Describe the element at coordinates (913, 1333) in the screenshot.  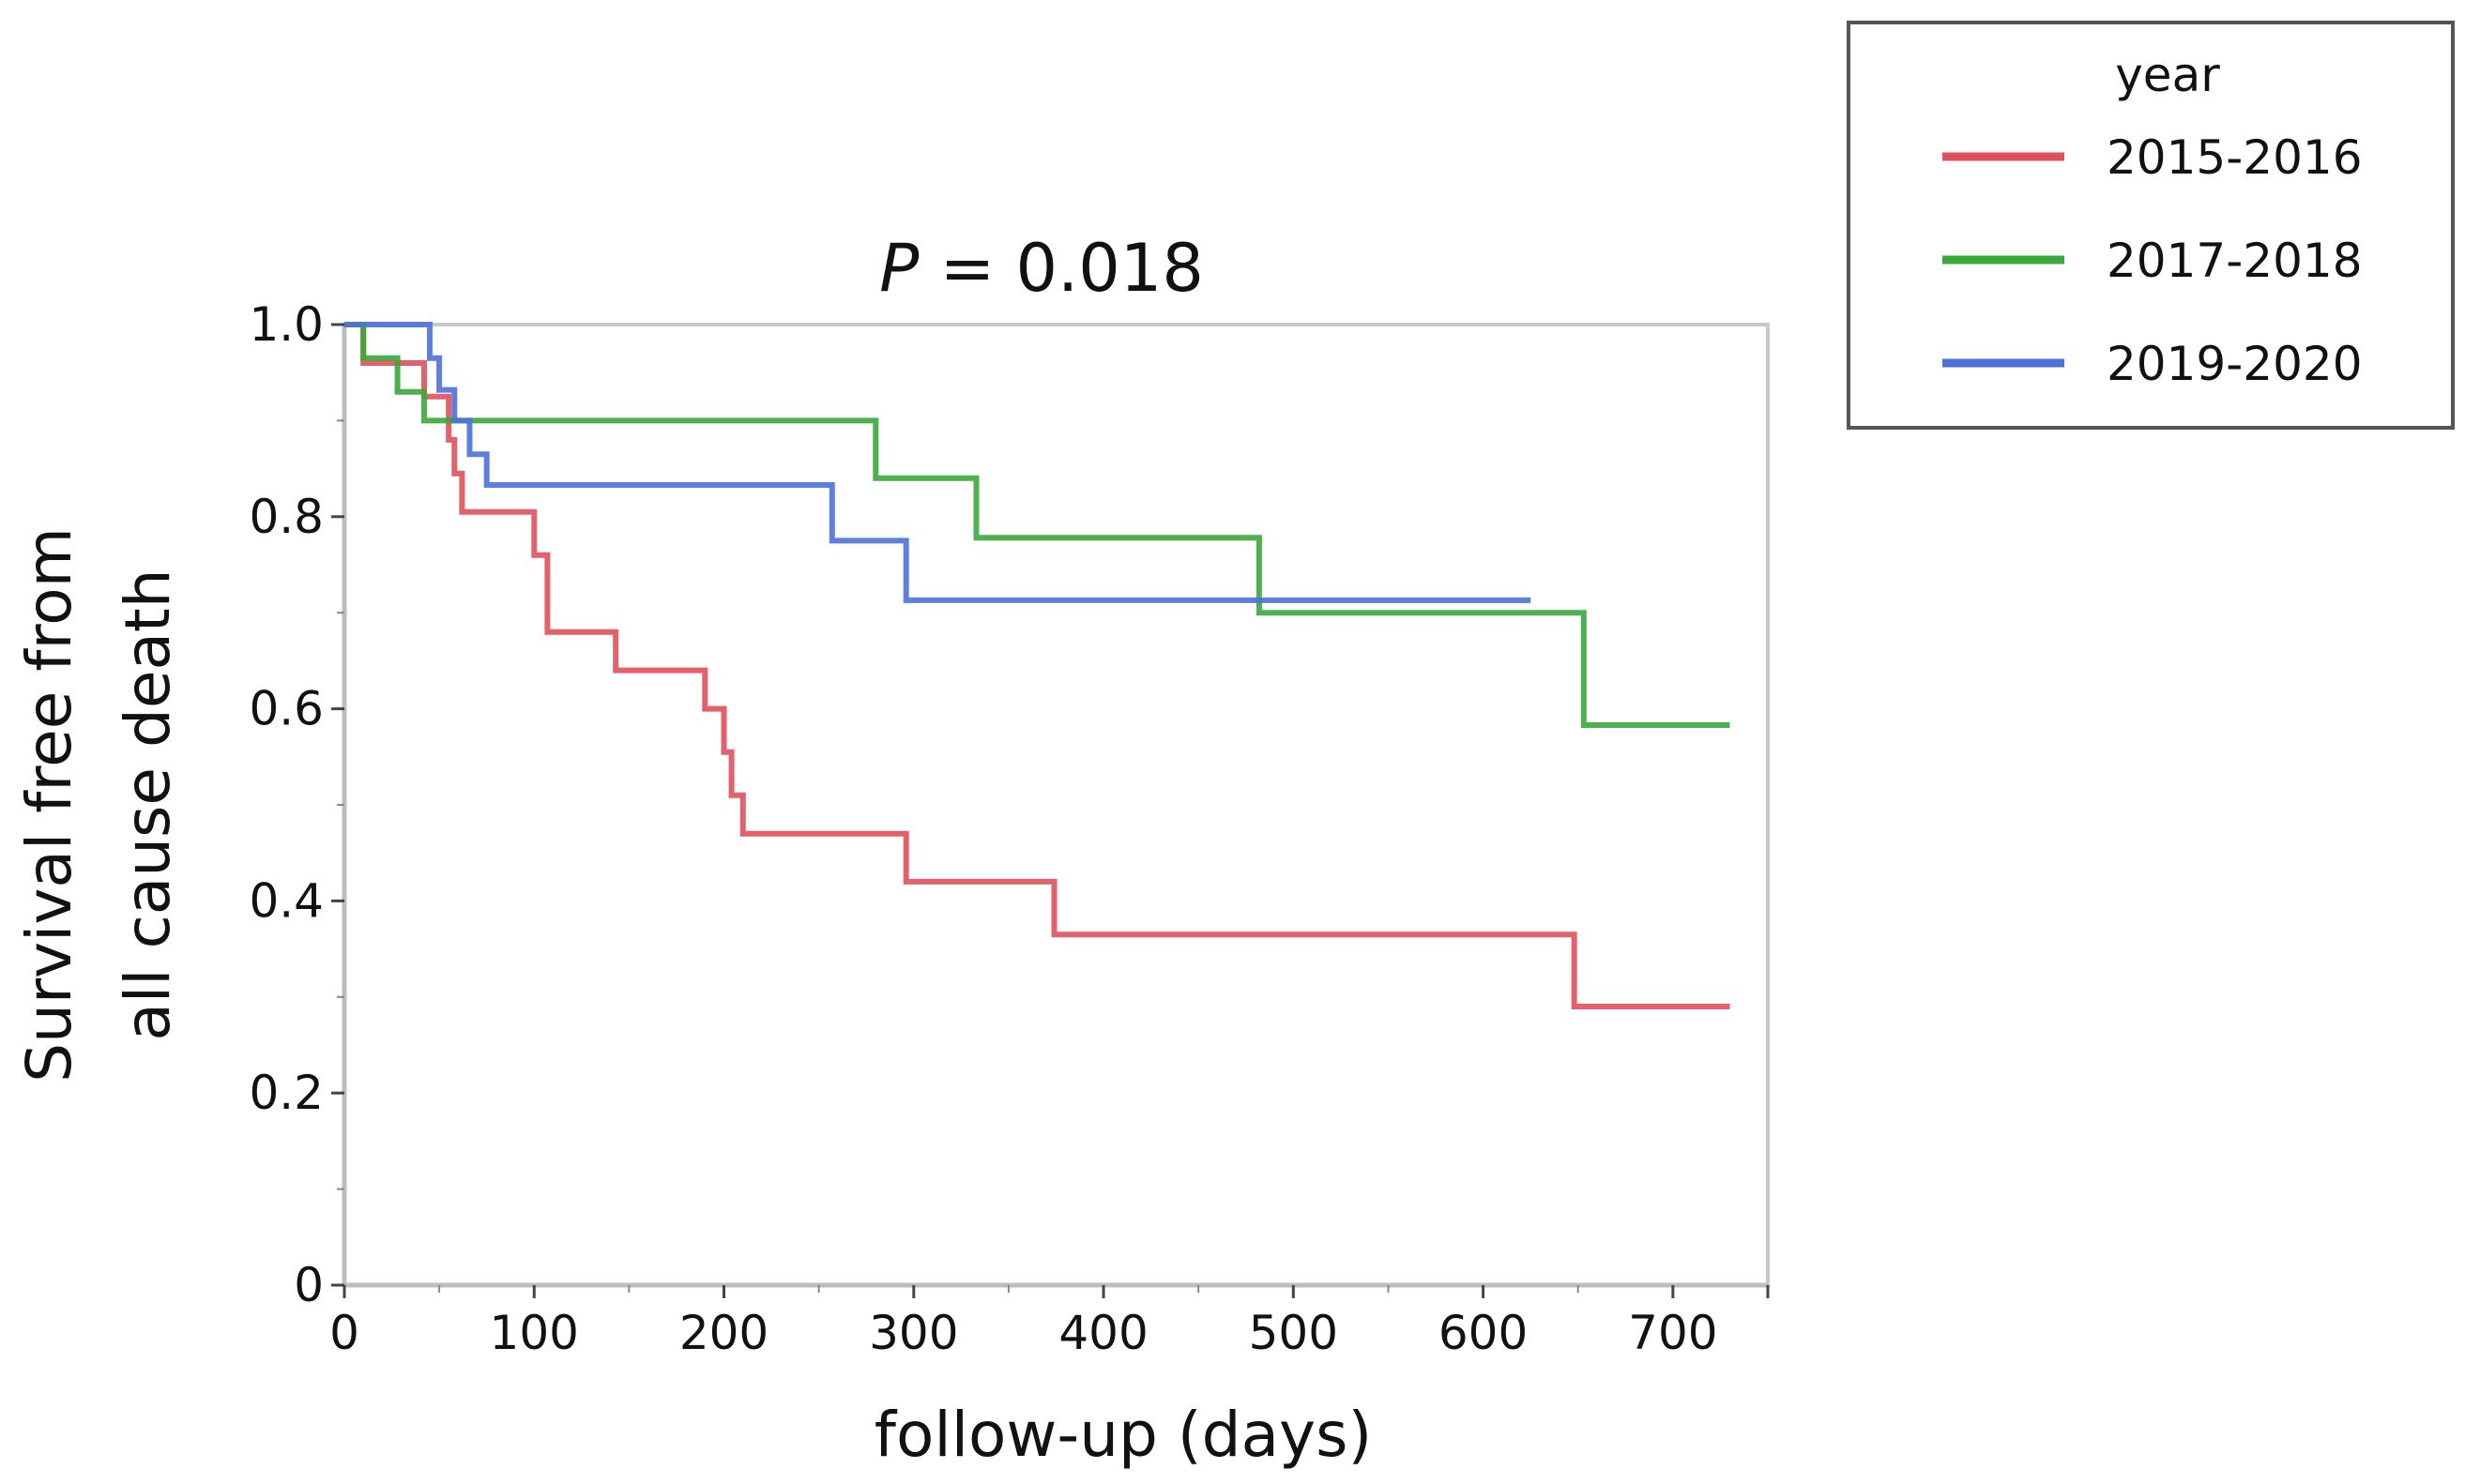
I see `x-tick-label: 300` at that location.